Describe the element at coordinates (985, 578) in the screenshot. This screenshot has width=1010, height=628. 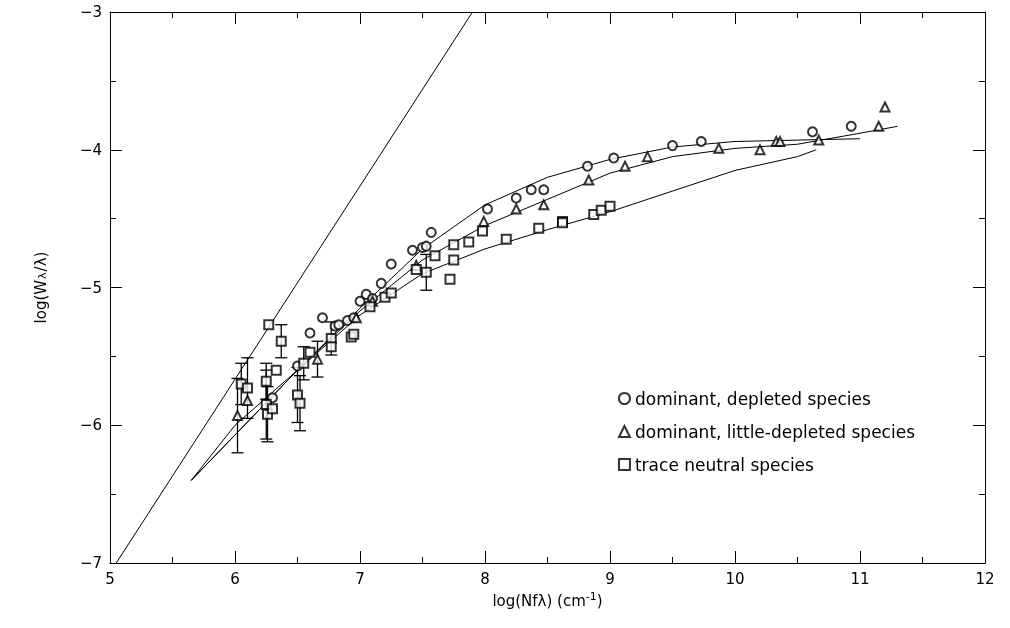
I see `x-tick-label: 12` at that location.